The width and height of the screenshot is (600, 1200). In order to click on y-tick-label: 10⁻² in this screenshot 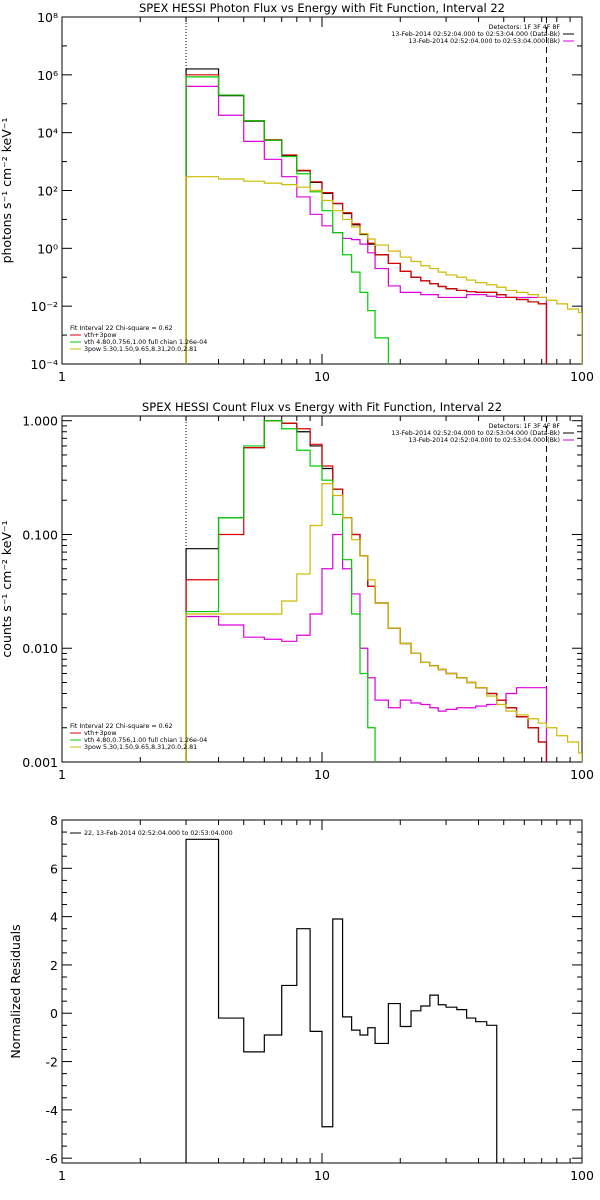, I will do `click(44, 306)`.